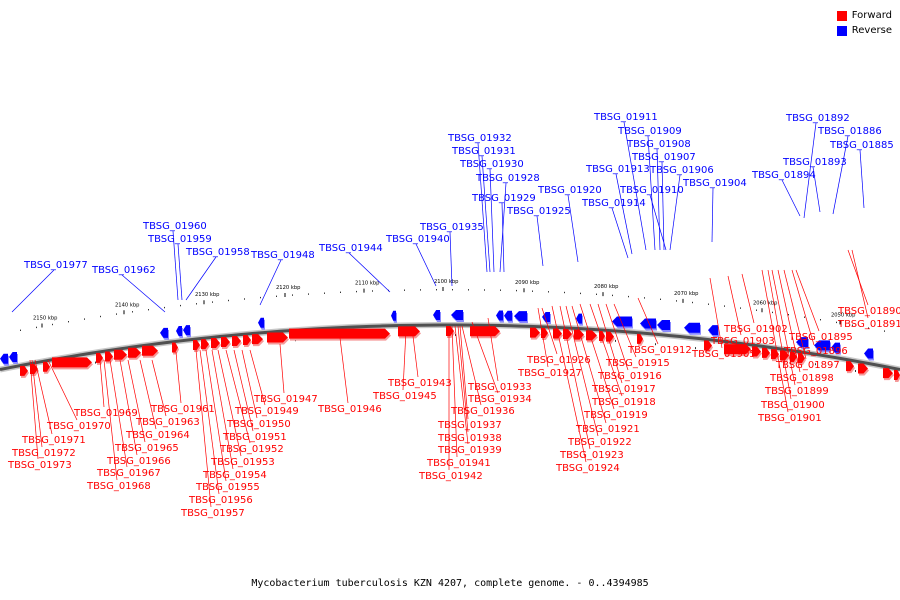  Describe the element at coordinates (783, 175) in the screenshot. I see `reverse-gene-label: TBSG_01894` at that location.